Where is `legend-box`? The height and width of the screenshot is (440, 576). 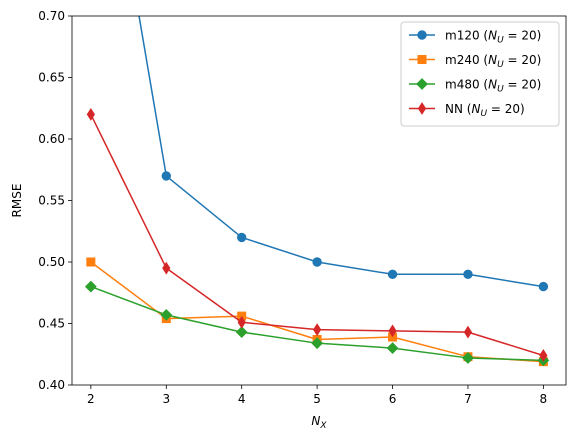 legend-box is located at coordinates (480, 74).